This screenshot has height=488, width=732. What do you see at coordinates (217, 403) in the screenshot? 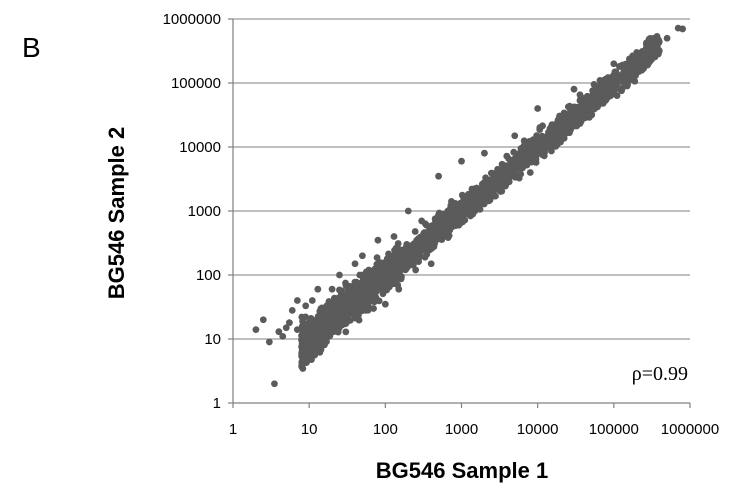
I see `y-tick-label: 1` at bounding box center [217, 403].